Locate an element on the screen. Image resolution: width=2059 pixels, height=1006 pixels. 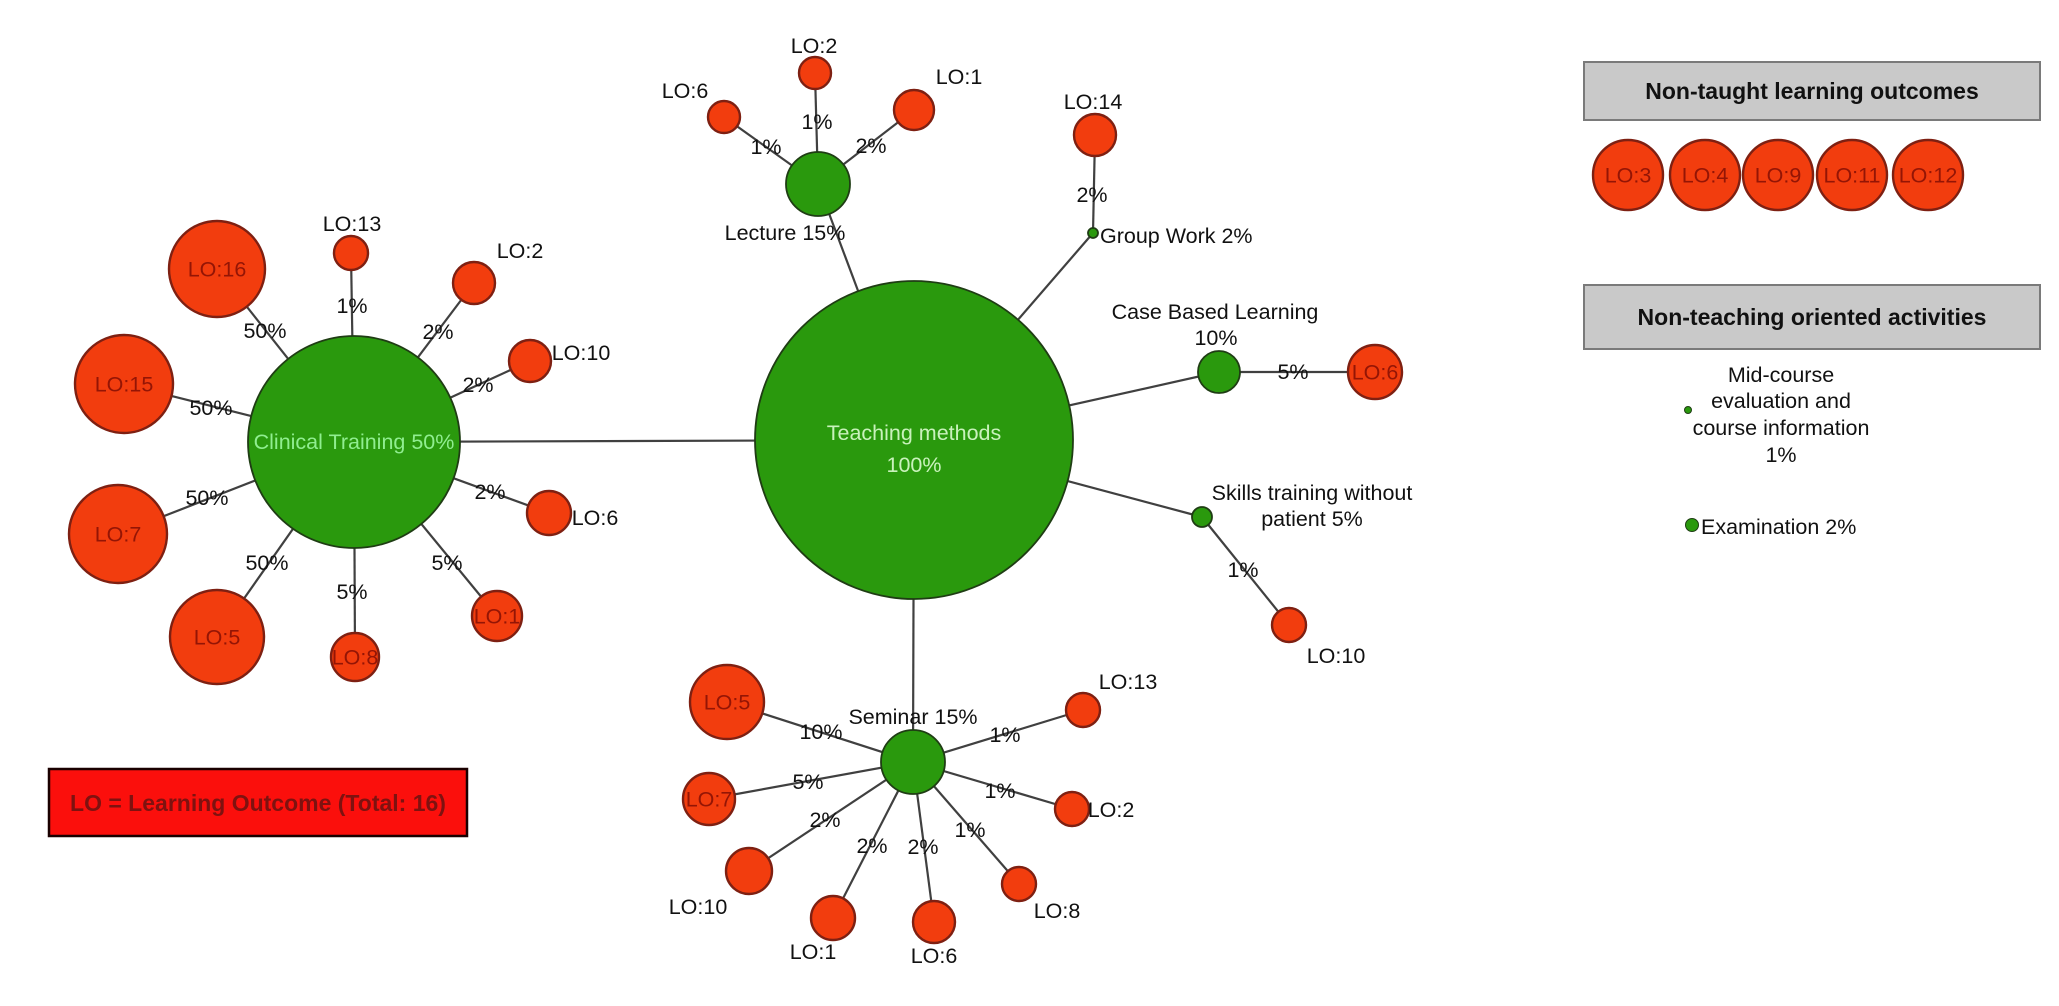
svg-text: Examination 2% is located at coordinates (1778, 527).